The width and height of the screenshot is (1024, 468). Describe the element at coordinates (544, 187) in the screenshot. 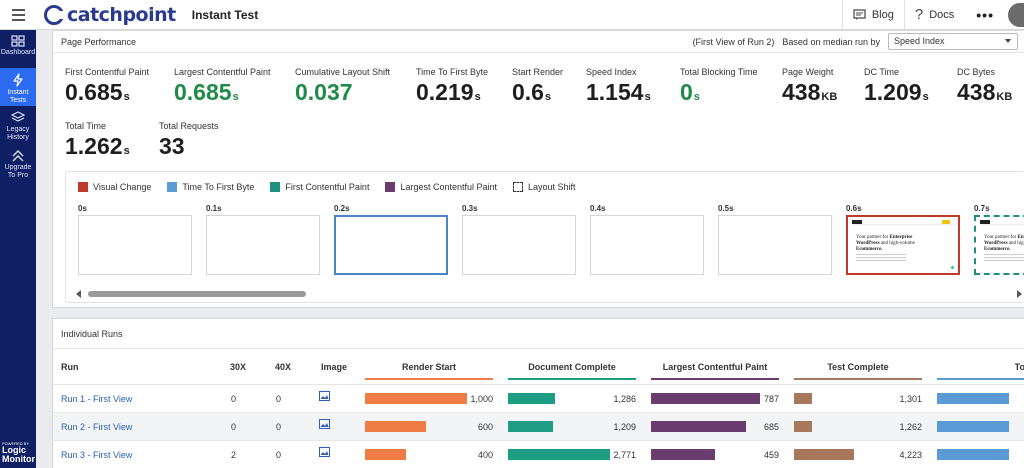

I see `legend-item: Layout Shift` at that location.